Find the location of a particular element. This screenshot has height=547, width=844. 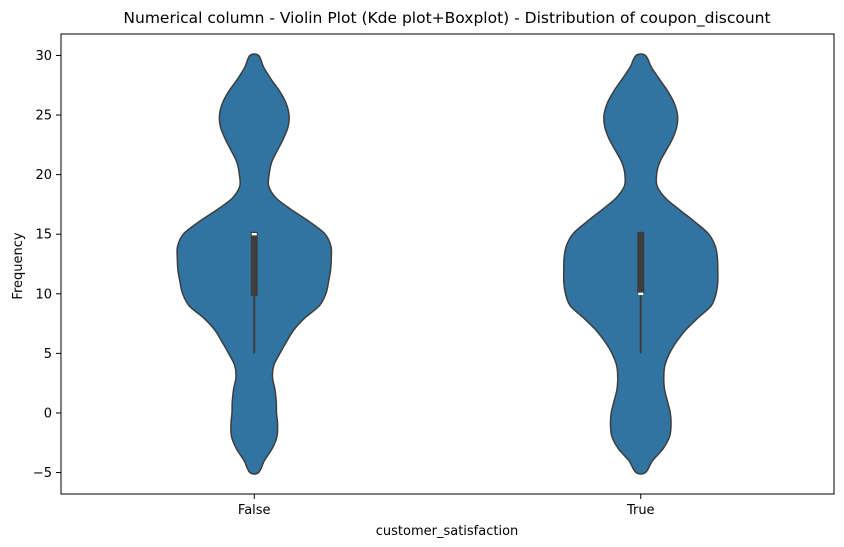

y-axis-label: Frequency is located at coordinates (18, 265).